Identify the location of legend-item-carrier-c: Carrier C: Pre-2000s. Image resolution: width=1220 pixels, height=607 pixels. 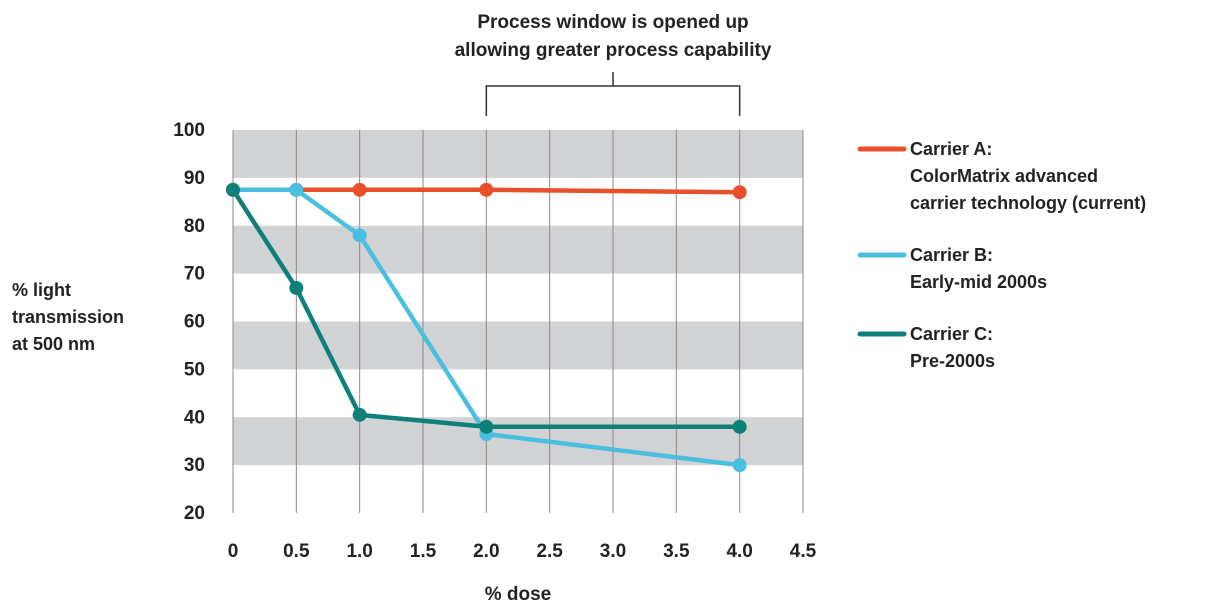
(926, 347).